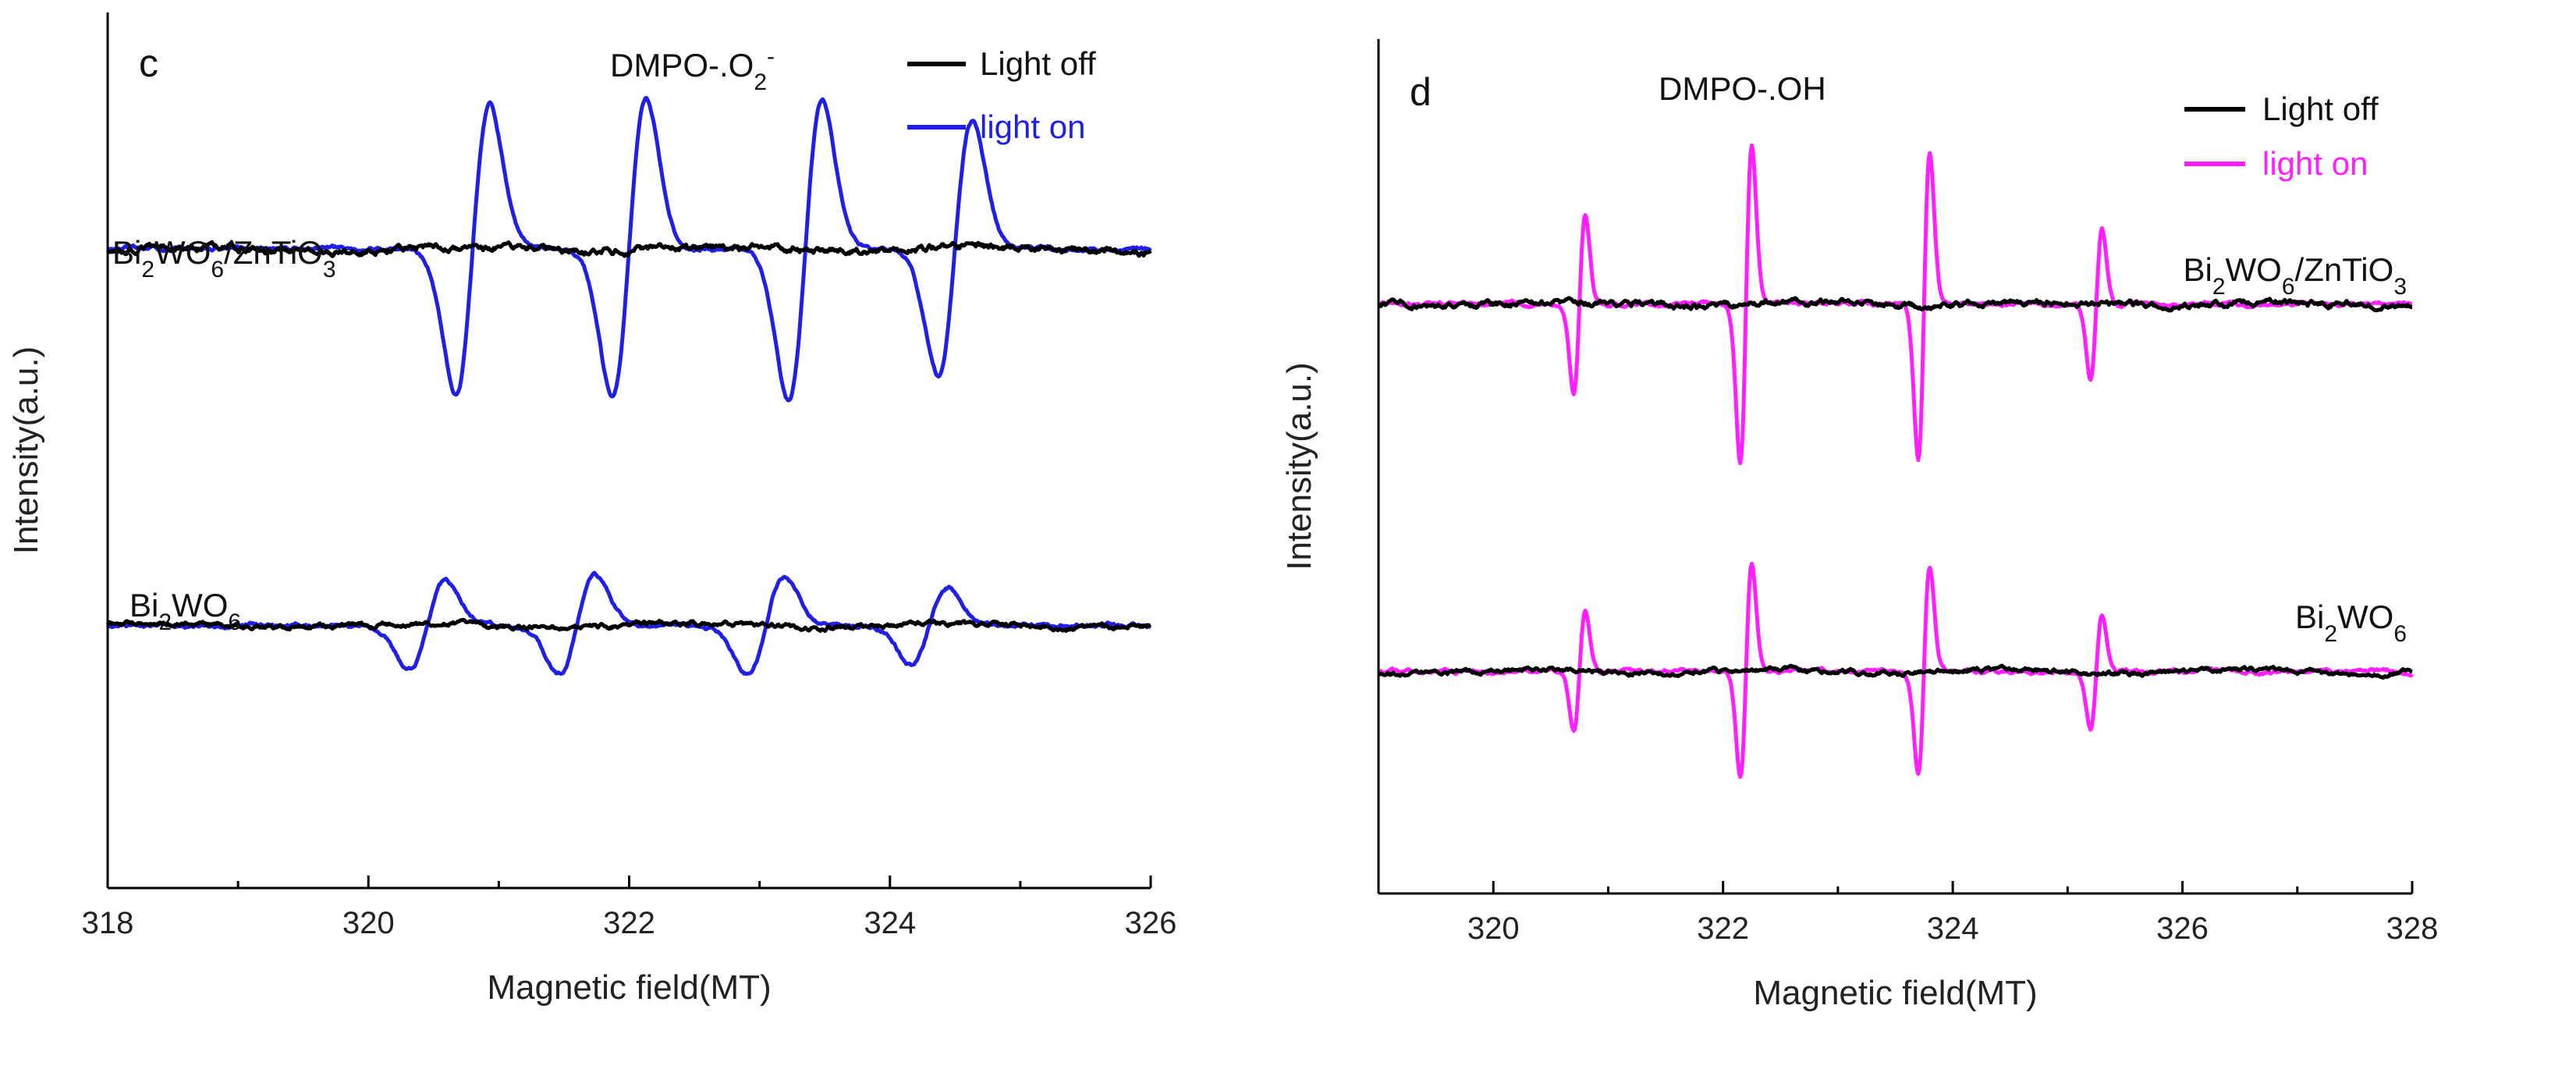 The width and height of the screenshot is (2576, 1087). I want to click on x-tick-label: 328, so click(2412, 928).